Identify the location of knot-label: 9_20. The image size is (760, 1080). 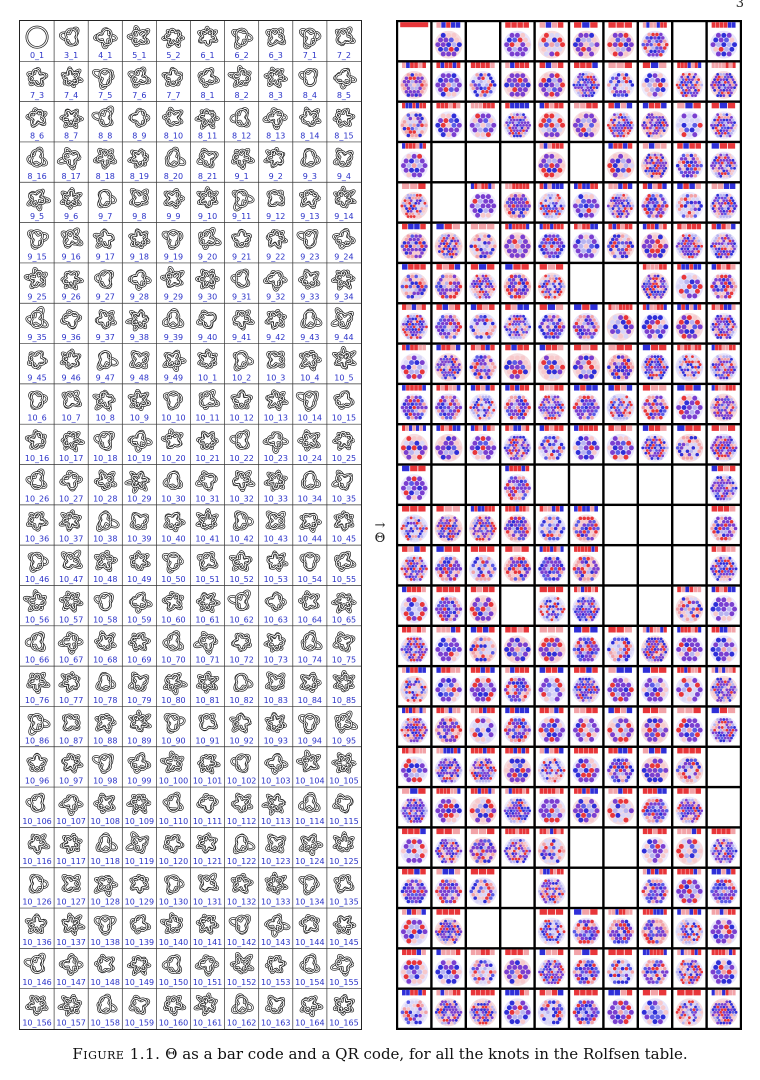
(207, 256).